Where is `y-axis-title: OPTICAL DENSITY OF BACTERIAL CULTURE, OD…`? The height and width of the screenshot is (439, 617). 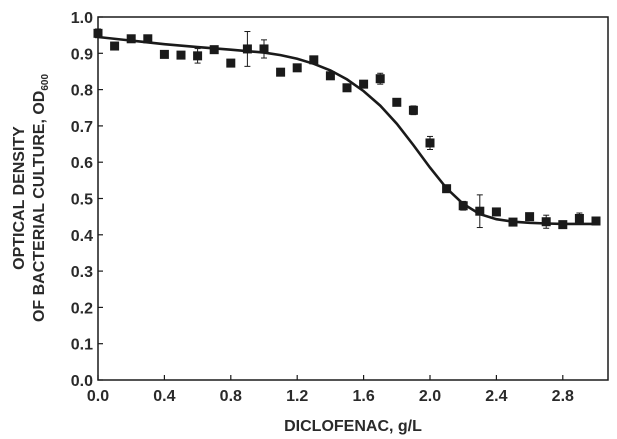 y-axis-title: OPTICAL DENSITY OF BACTERIAL CULTURE, OD… is located at coordinates (31, 198).